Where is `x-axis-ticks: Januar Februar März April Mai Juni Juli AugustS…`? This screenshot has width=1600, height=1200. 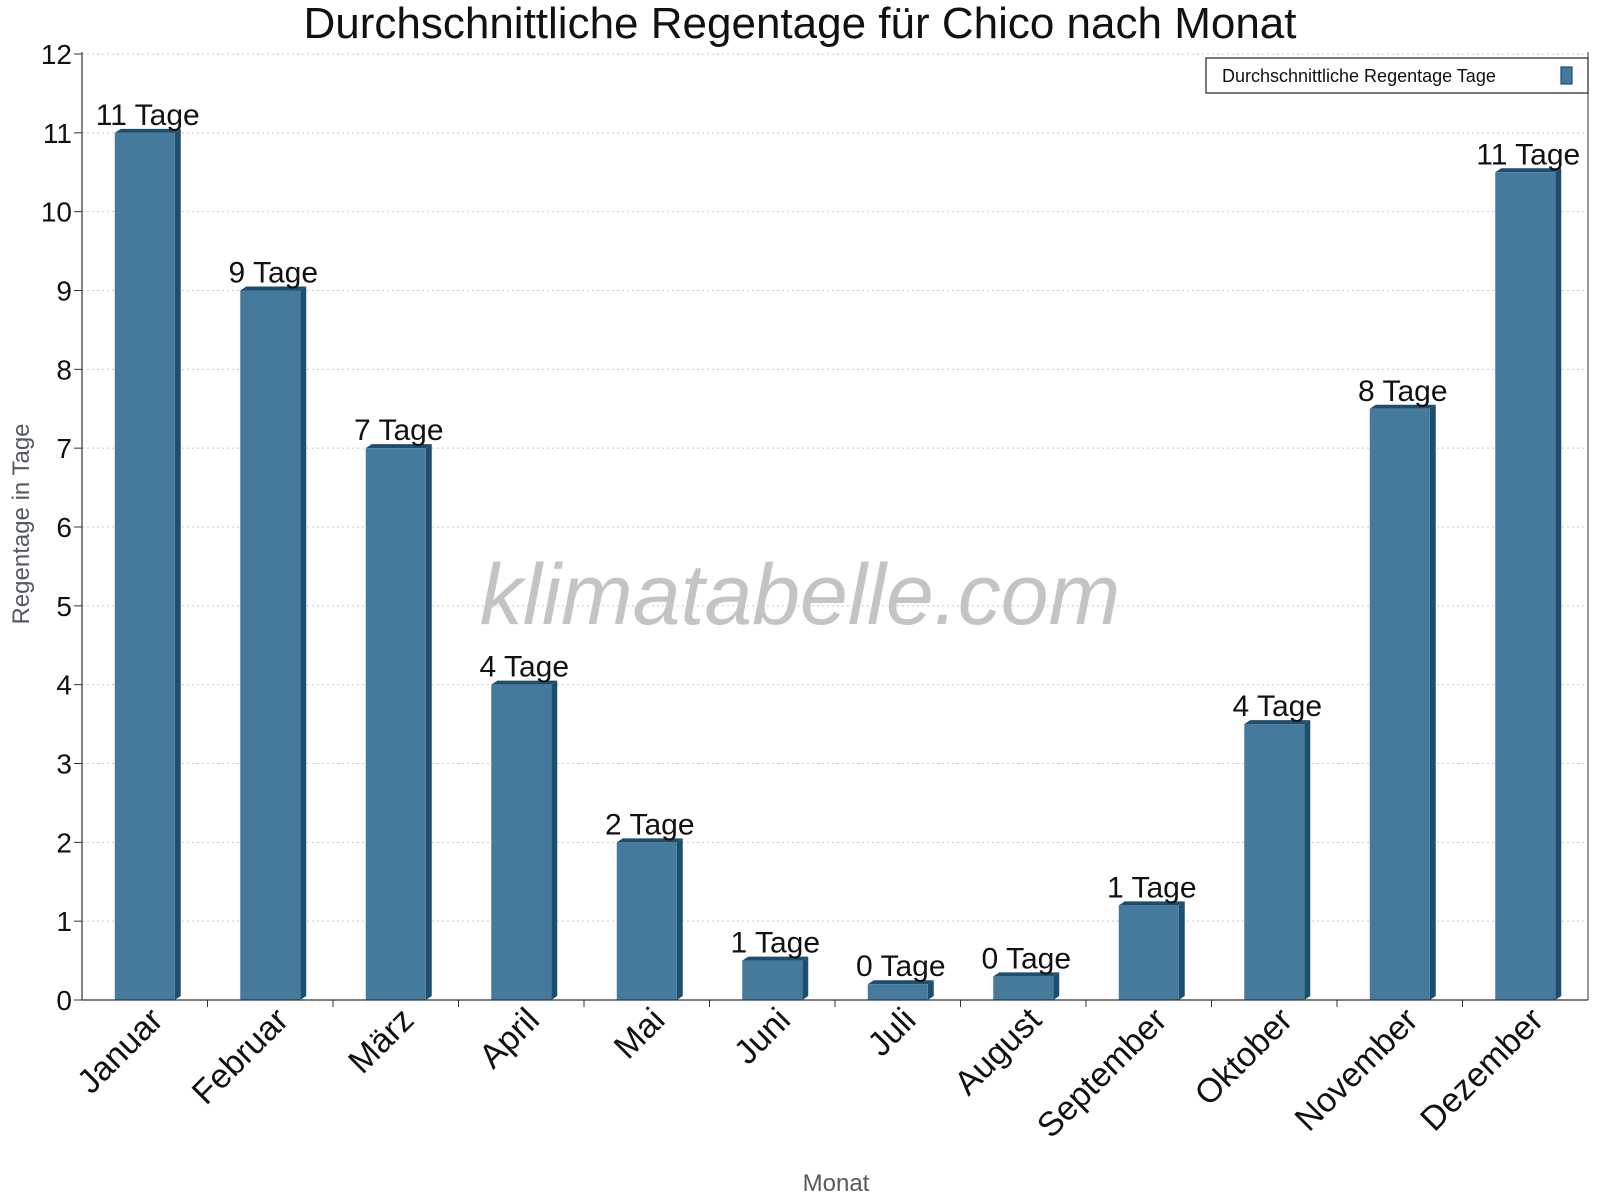
x-axis-ticks: Januar Februar März April Mai Juni Juli AugustS… is located at coordinates (810, 1072).